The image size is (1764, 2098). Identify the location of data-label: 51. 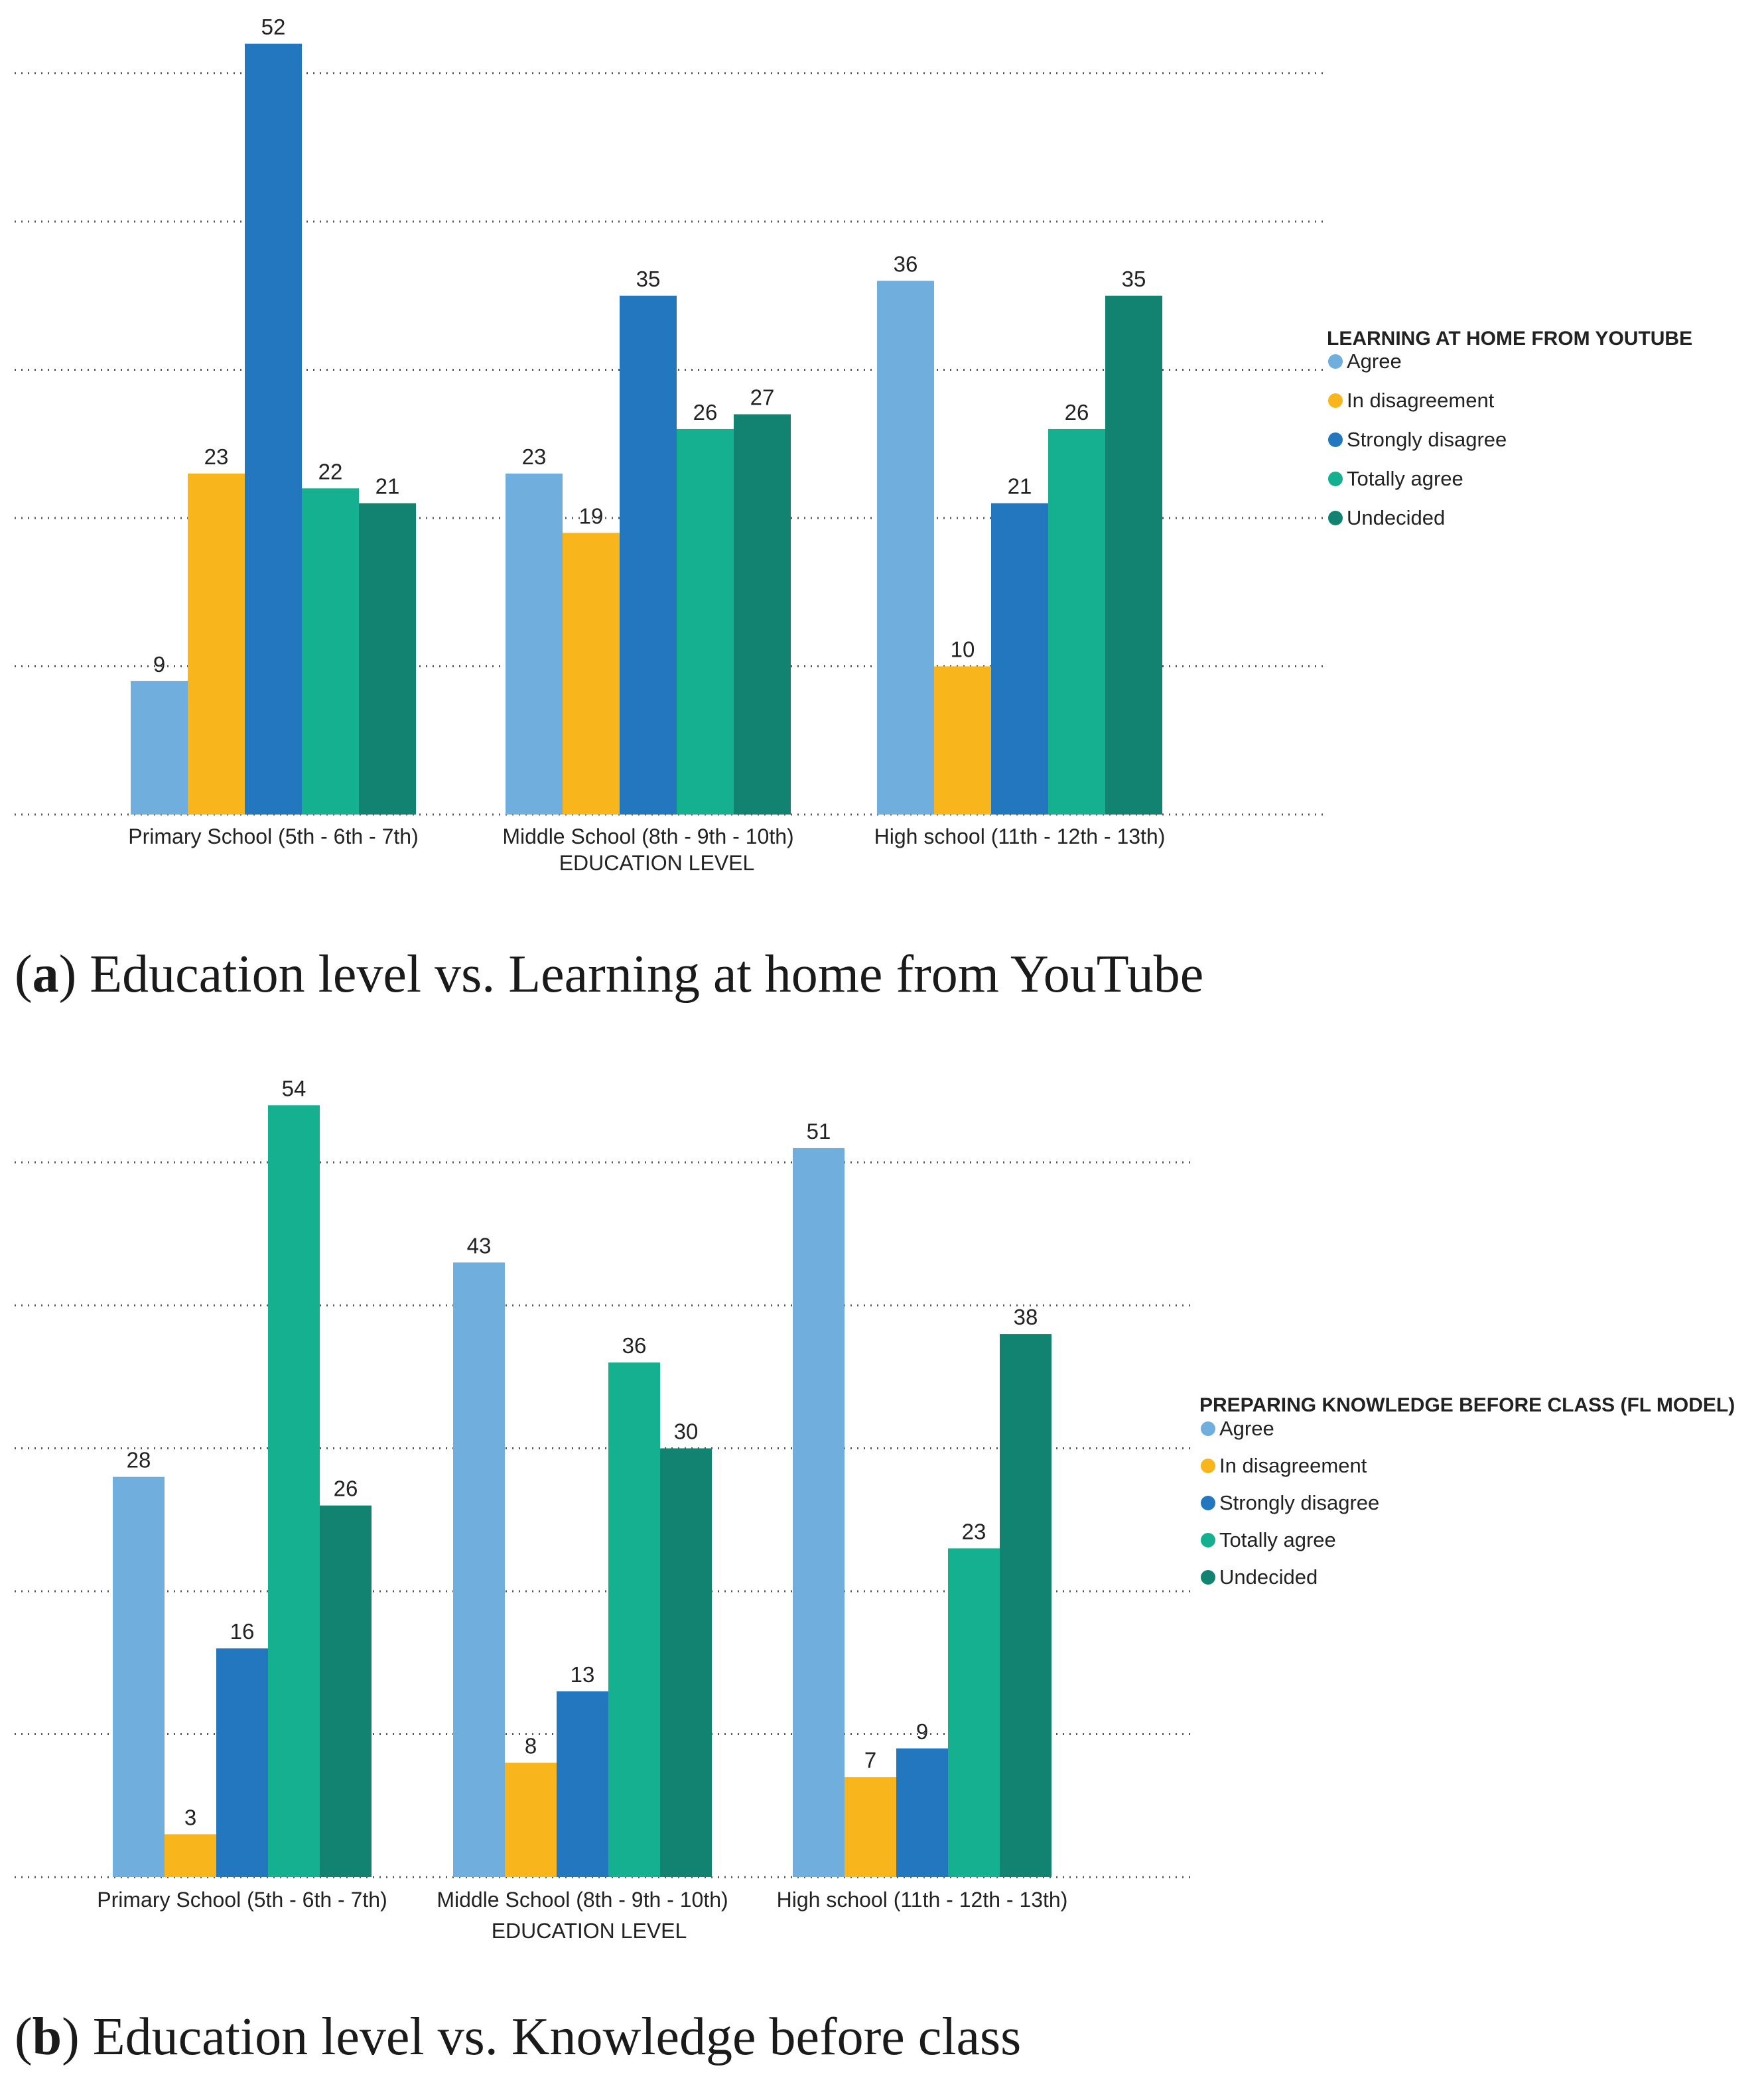
(819, 1131).